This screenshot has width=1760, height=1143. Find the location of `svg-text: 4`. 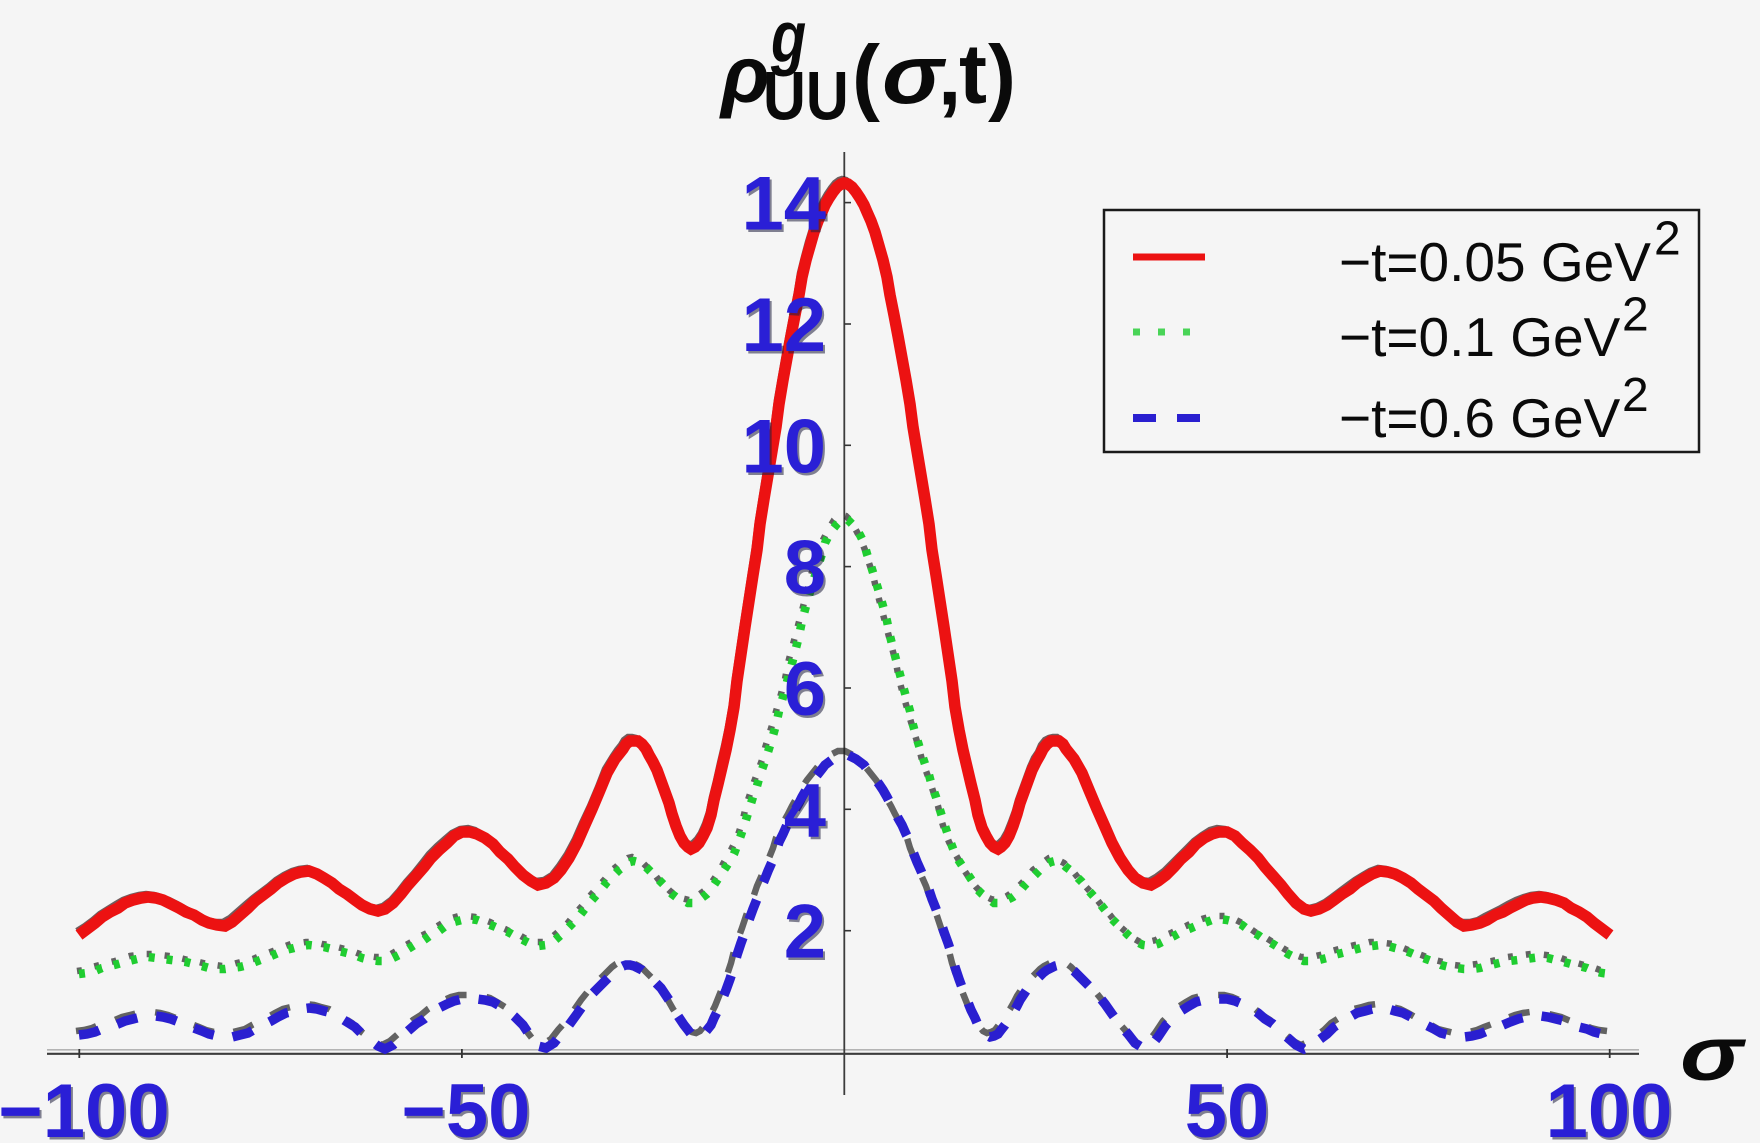

svg-text: 4 is located at coordinates (805, 810).